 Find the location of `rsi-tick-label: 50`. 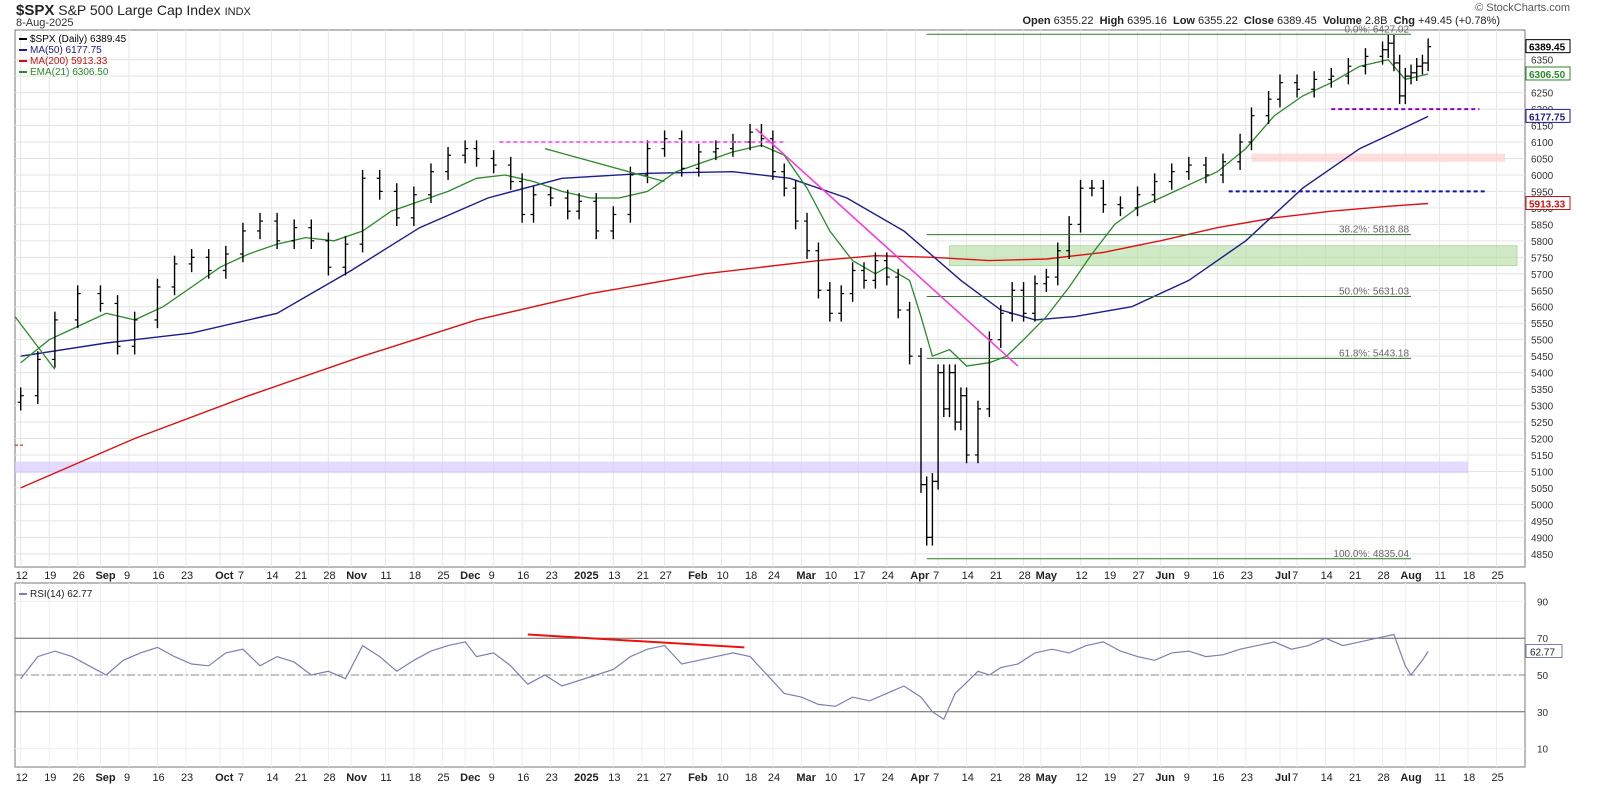

rsi-tick-label: 50 is located at coordinates (1543, 676).